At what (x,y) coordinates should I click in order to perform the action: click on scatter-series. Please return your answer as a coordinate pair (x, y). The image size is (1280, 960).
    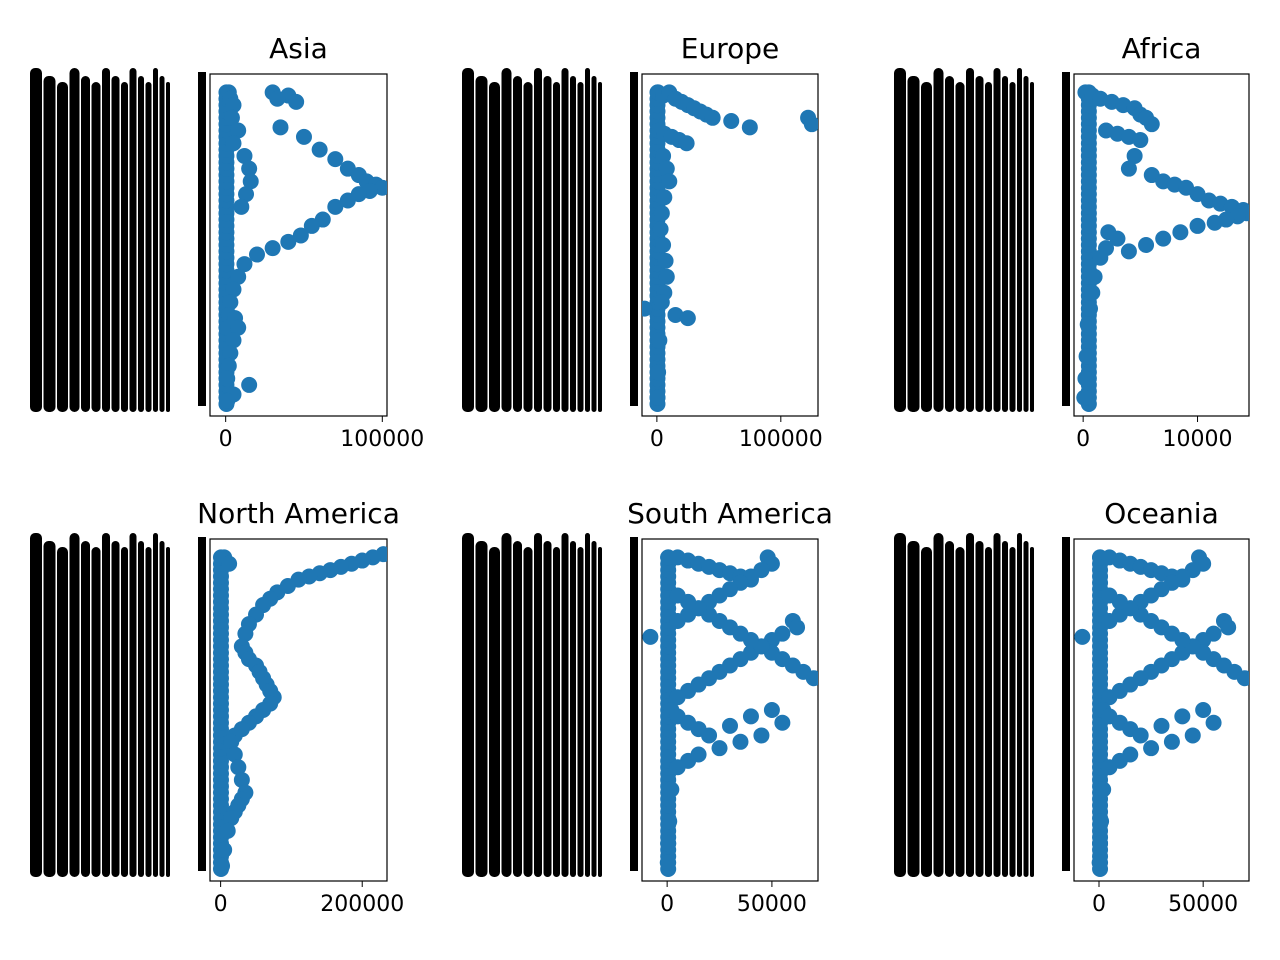
    Looking at the image, I should click on (299, 711).